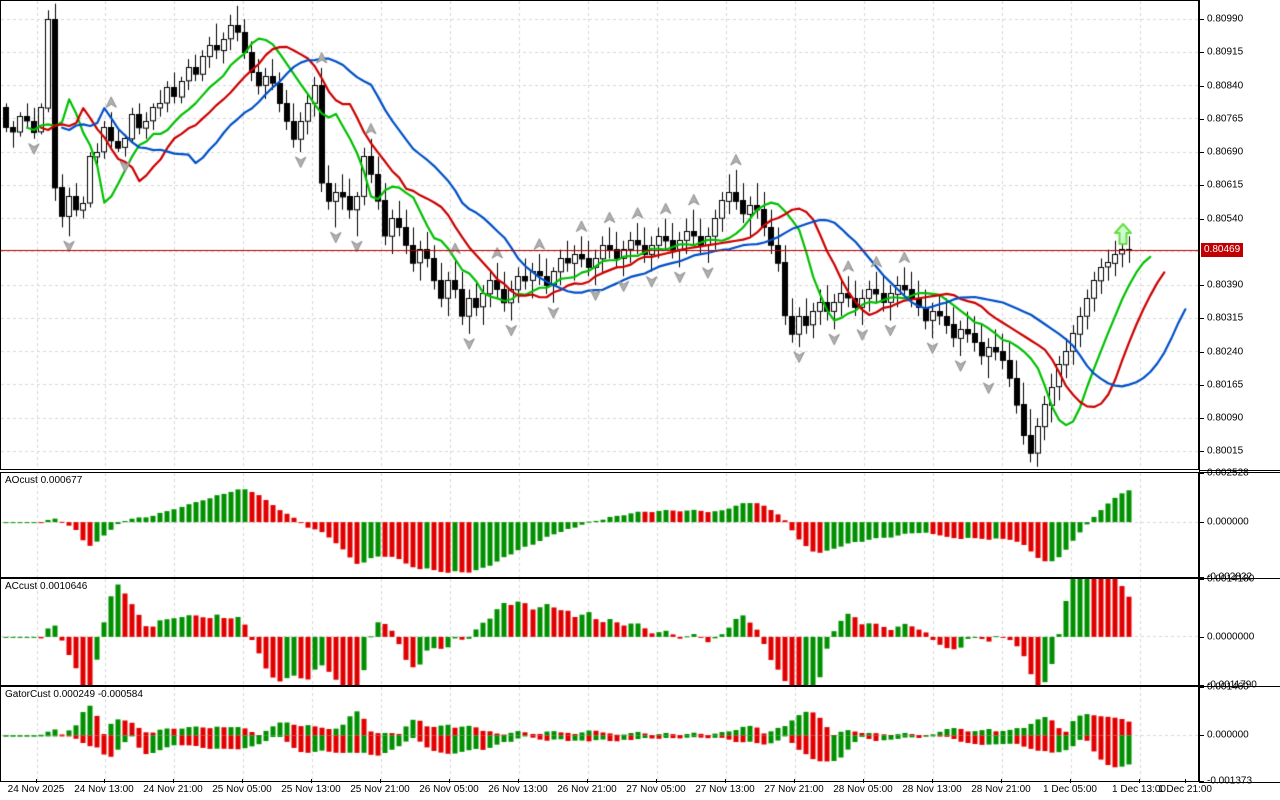 The image size is (1280, 800). Describe the element at coordinates (1225, 318) in the screenshot. I see `axis-tick-label: 0.80315` at that location.